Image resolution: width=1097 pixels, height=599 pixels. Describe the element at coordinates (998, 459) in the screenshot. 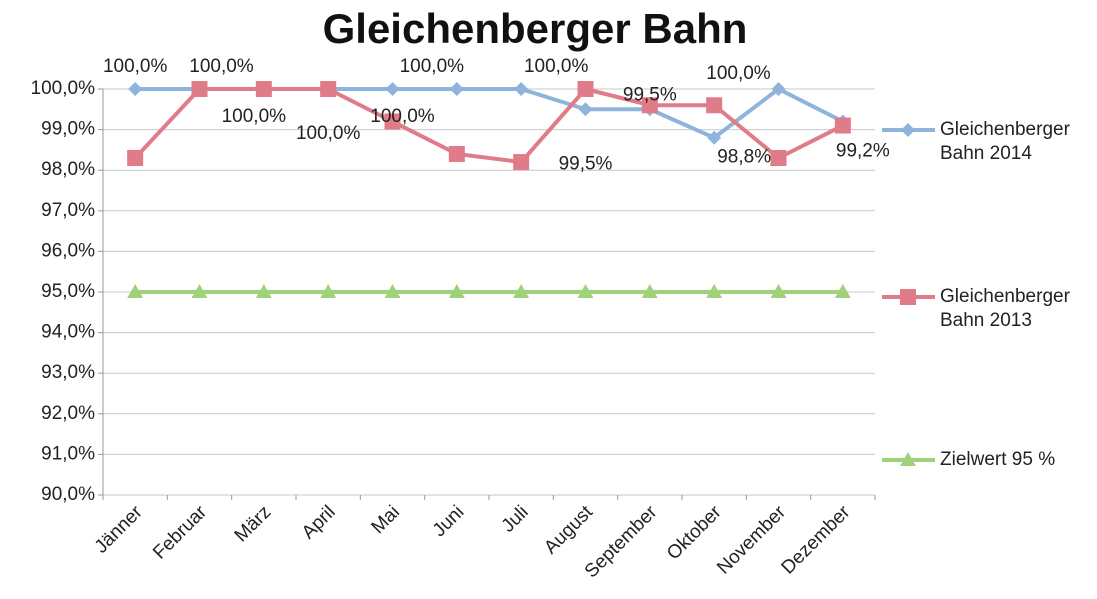

I see `legend-label: Zielwert 95 %` at that location.